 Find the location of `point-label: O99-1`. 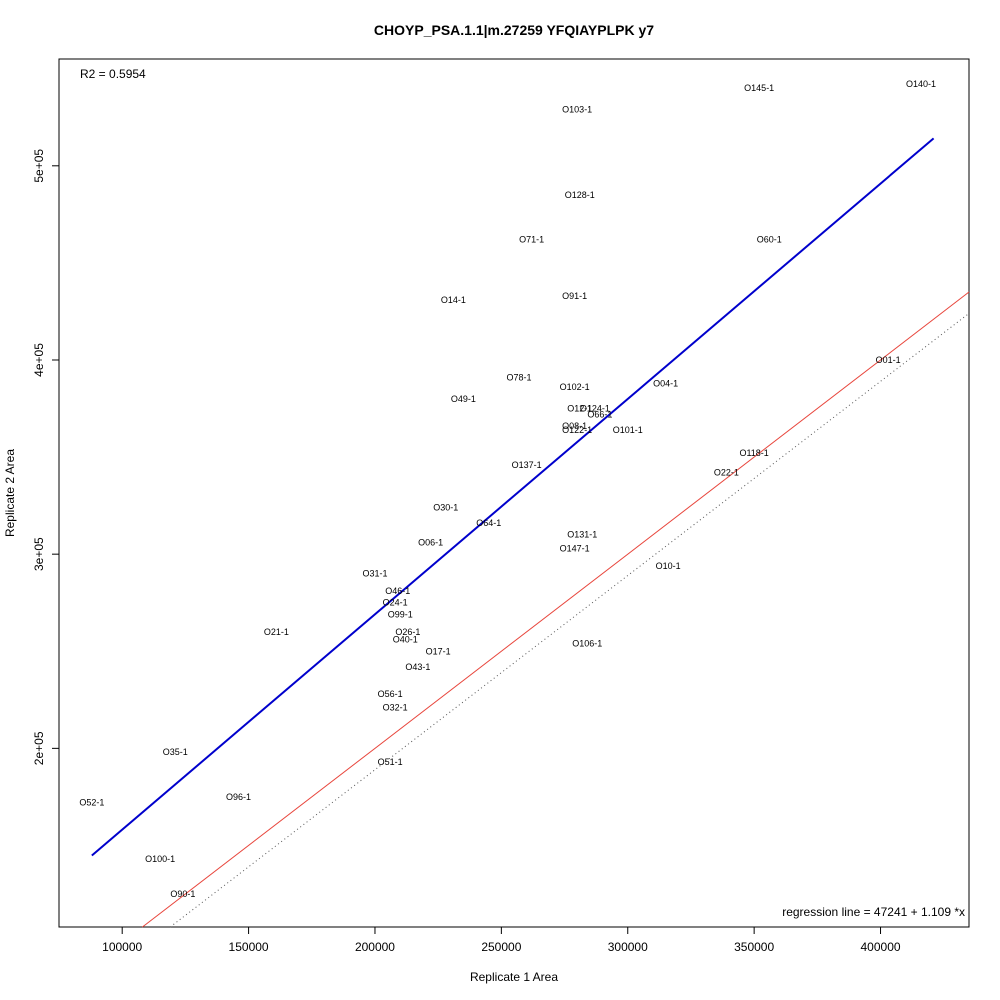

point-label: O99-1 is located at coordinates (400, 614).